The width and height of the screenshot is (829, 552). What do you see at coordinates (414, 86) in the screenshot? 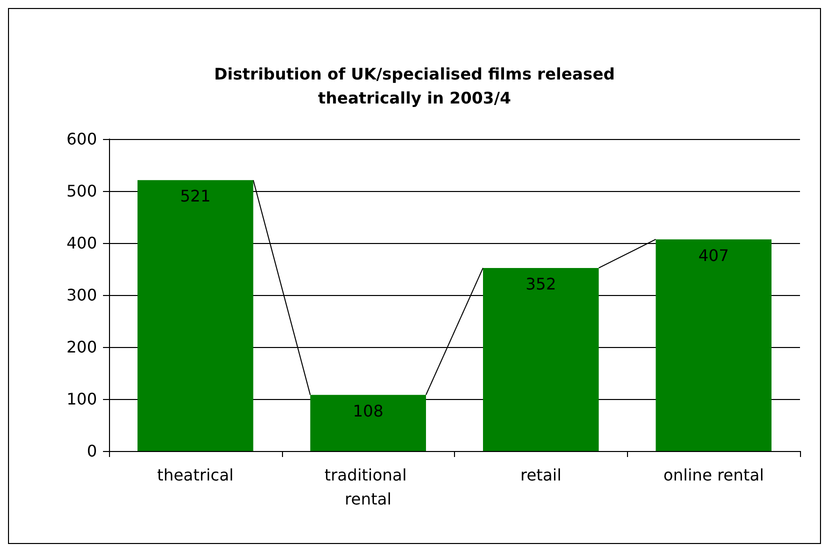
I see `chart-title: Distribution of UK/specialised films released theatrically in 2003/4` at bounding box center [414, 86].